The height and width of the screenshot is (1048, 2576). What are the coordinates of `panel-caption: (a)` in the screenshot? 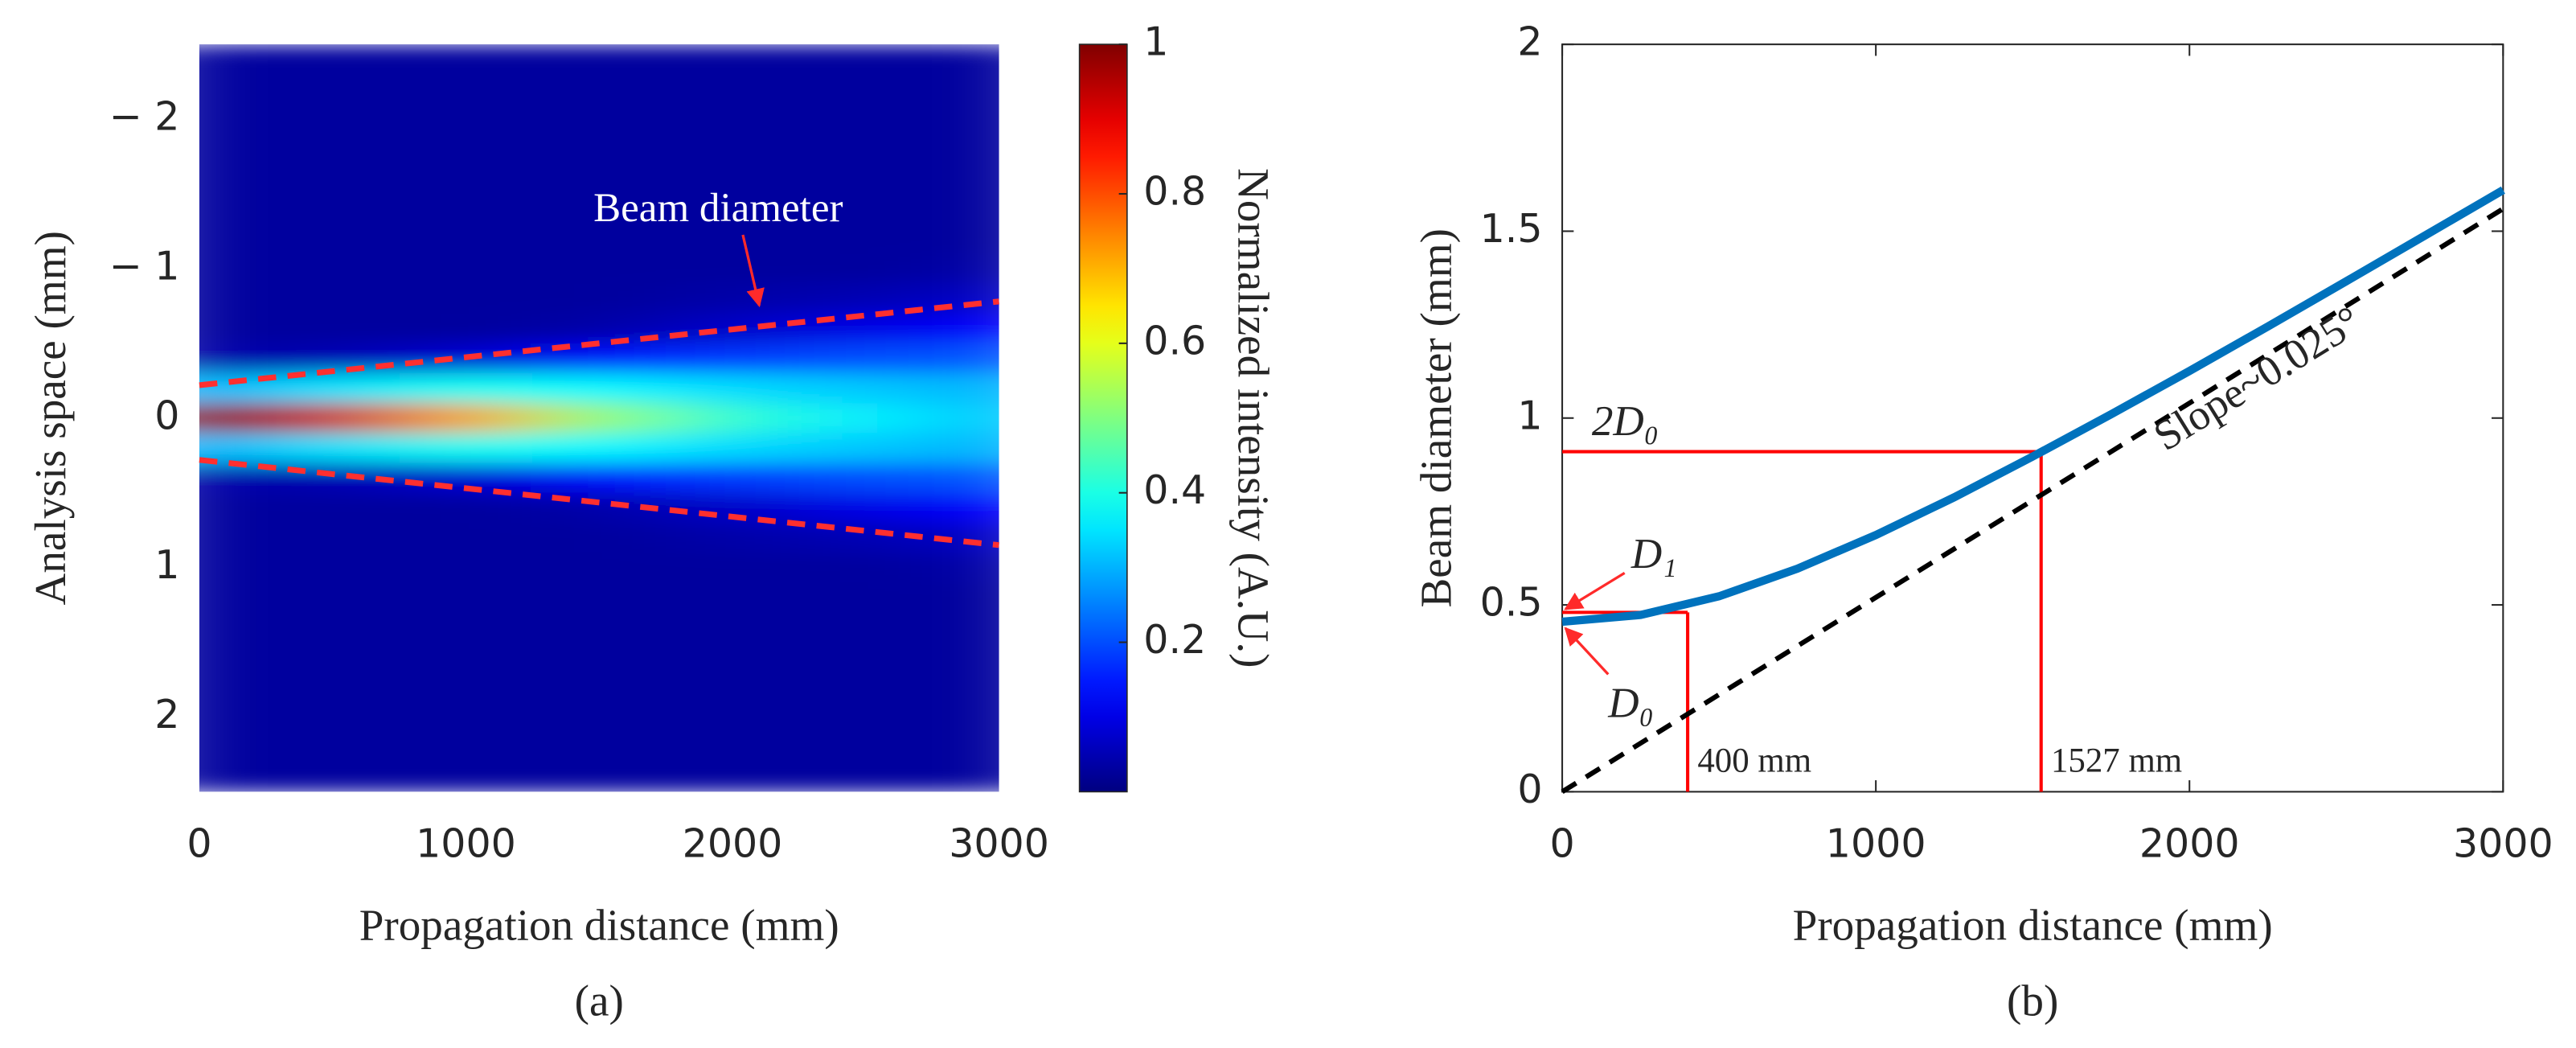 It's located at (600, 1000).